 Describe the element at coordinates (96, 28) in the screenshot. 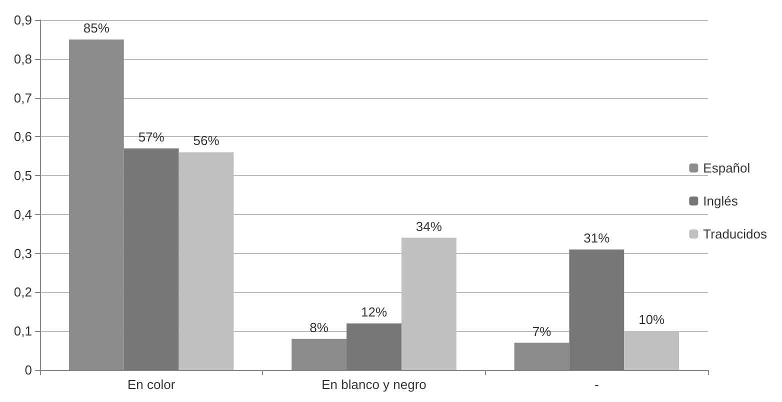

I see `data-label: 85%` at that location.